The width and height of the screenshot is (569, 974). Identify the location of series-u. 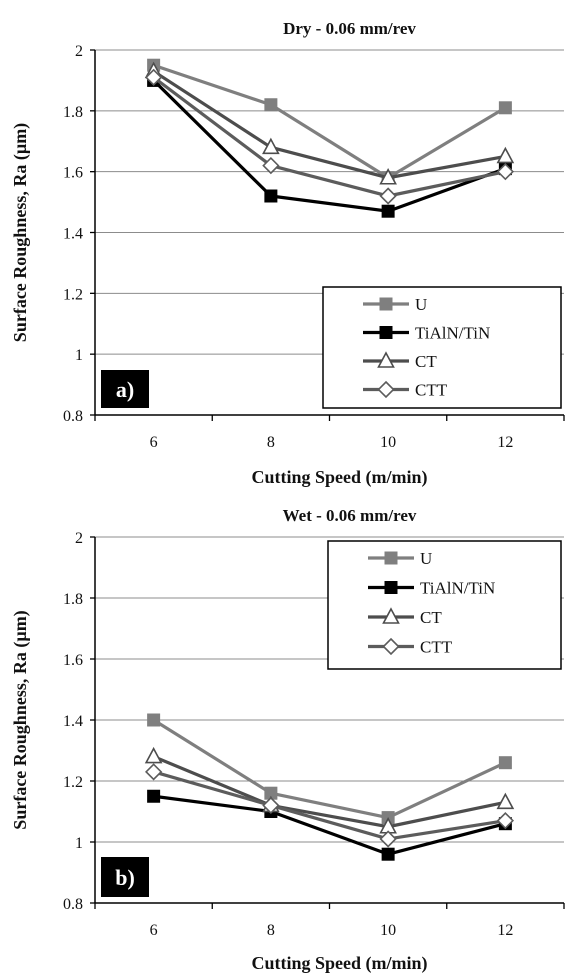
(329, 769).